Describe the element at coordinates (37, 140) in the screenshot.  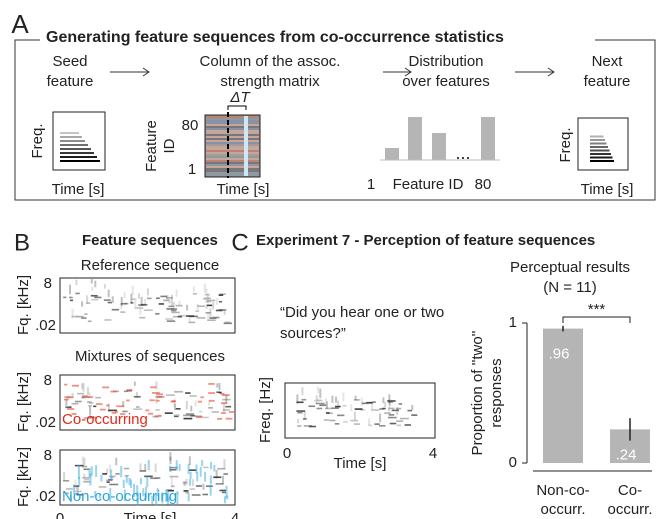
I see `axis-label: Freq.` at that location.